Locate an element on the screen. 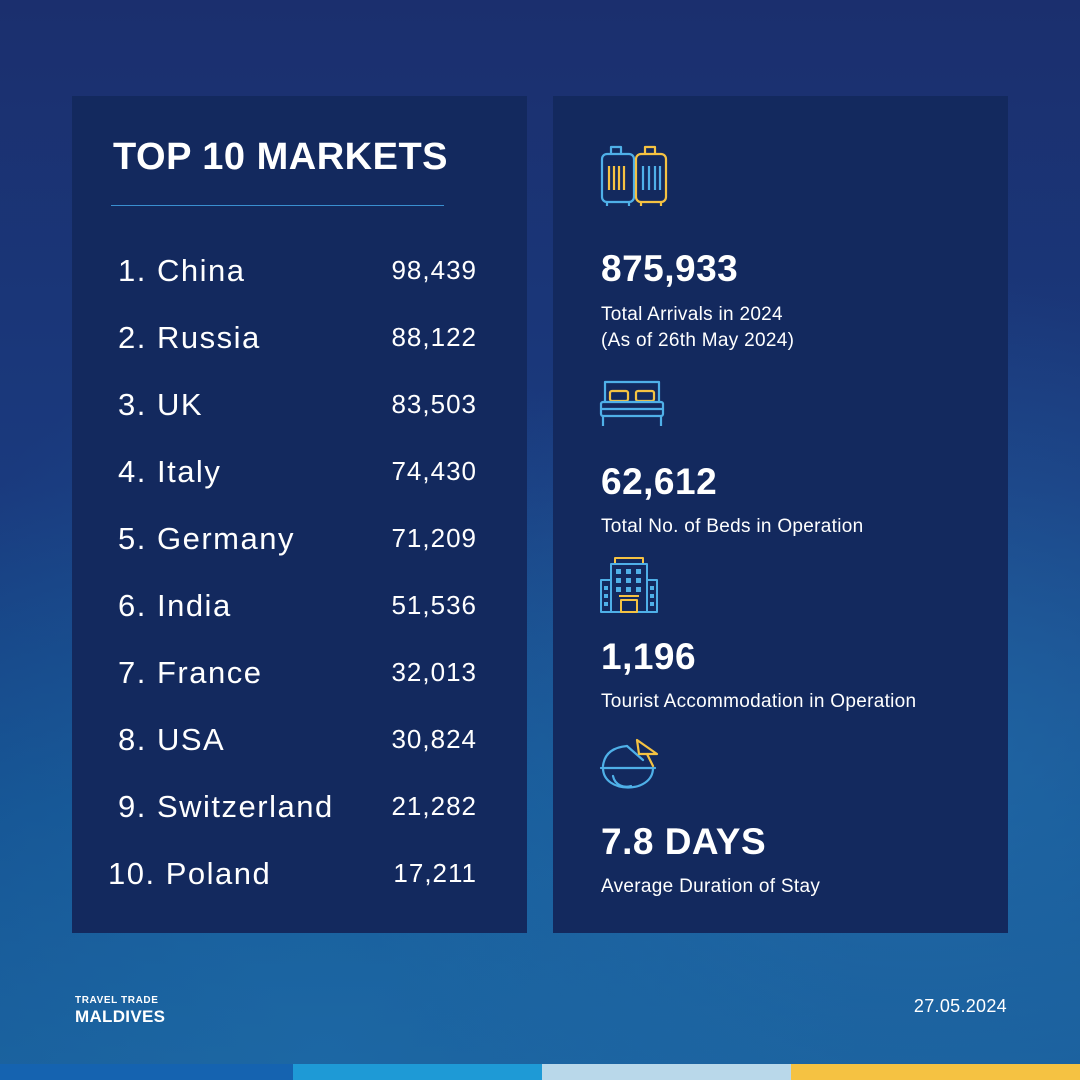 This screenshot has height=1080, width=1080. stat-value: 7.8 DAYS is located at coordinates (684, 841).